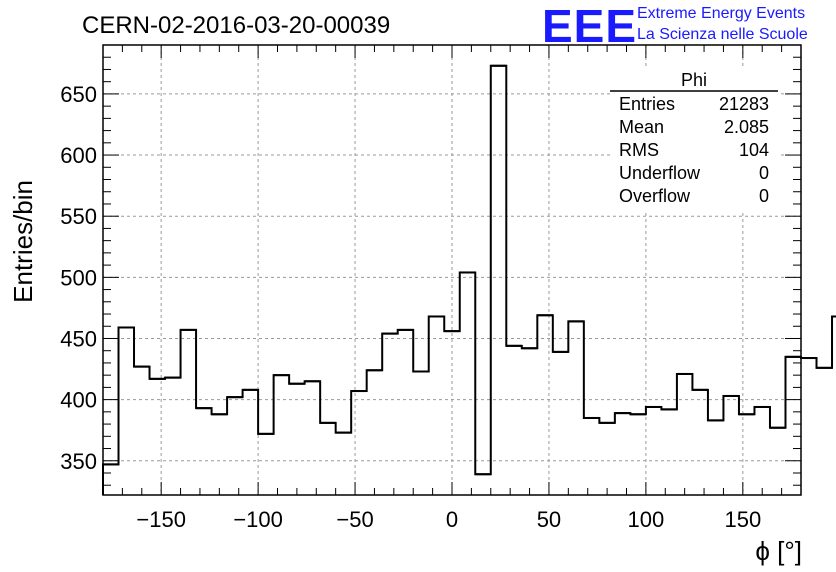  Describe the element at coordinates (647, 104) in the screenshot. I see `stat-label-entries: Entries` at that location.